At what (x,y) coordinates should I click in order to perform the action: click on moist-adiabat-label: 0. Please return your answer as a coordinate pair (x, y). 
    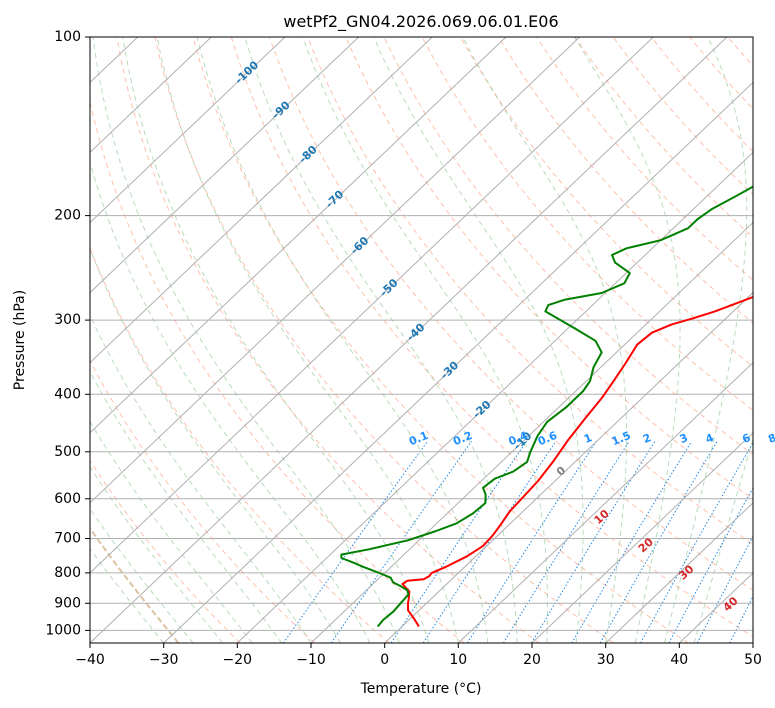
    Looking at the image, I should click on (561, 471).